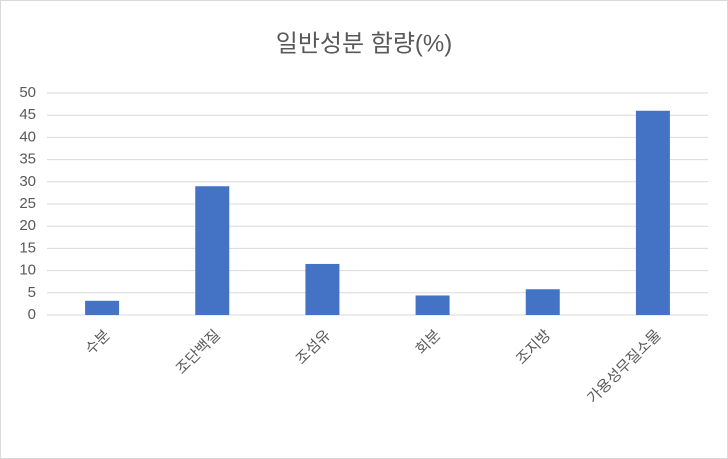  I want to click on y-tick-label: 35, so click(27, 159).